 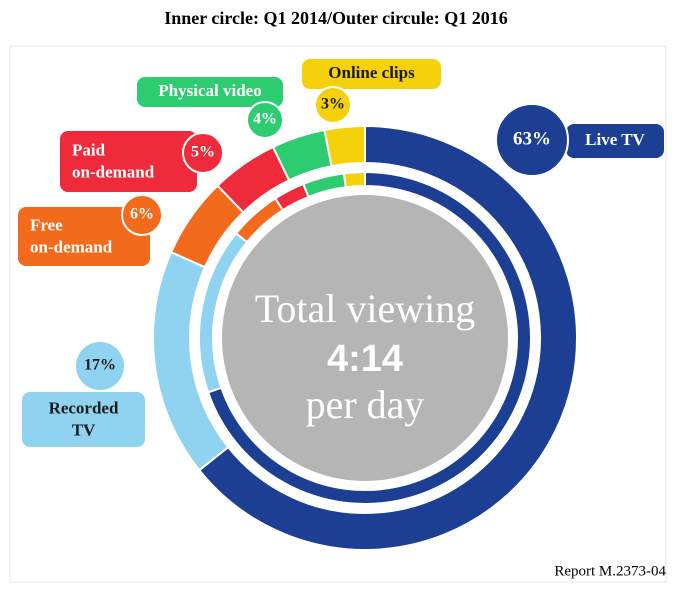 I want to click on category-label: Online clips, so click(x=371, y=72).